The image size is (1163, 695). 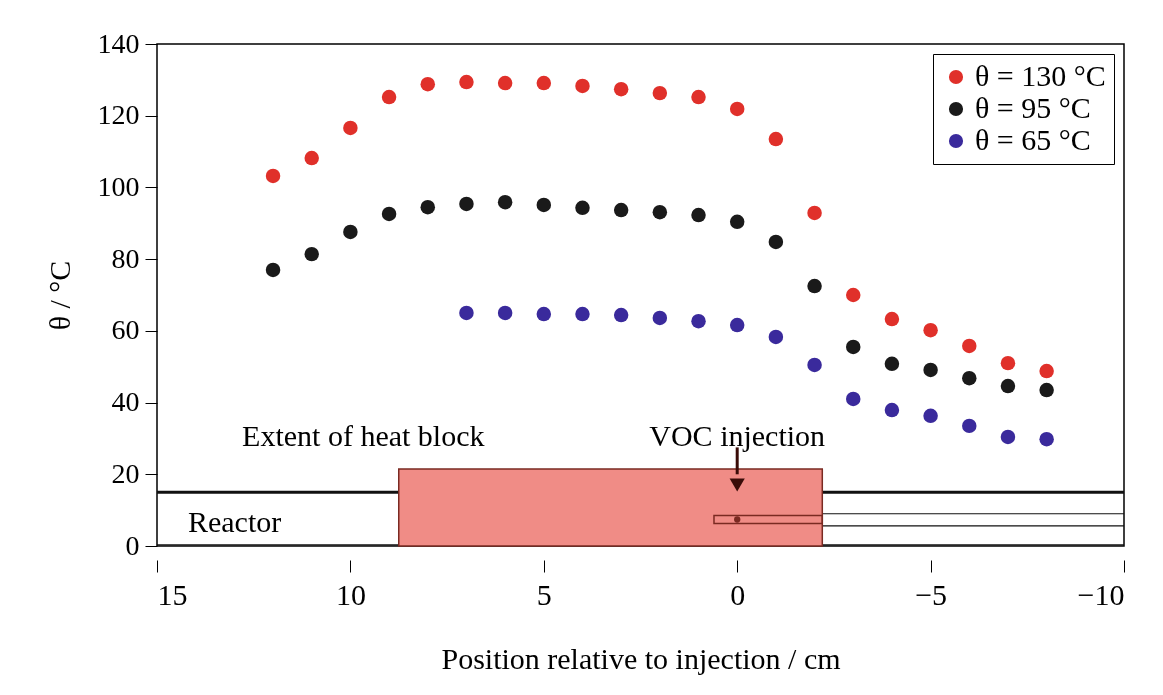 I want to click on y-tick-label: 40, so click(x=125, y=402).